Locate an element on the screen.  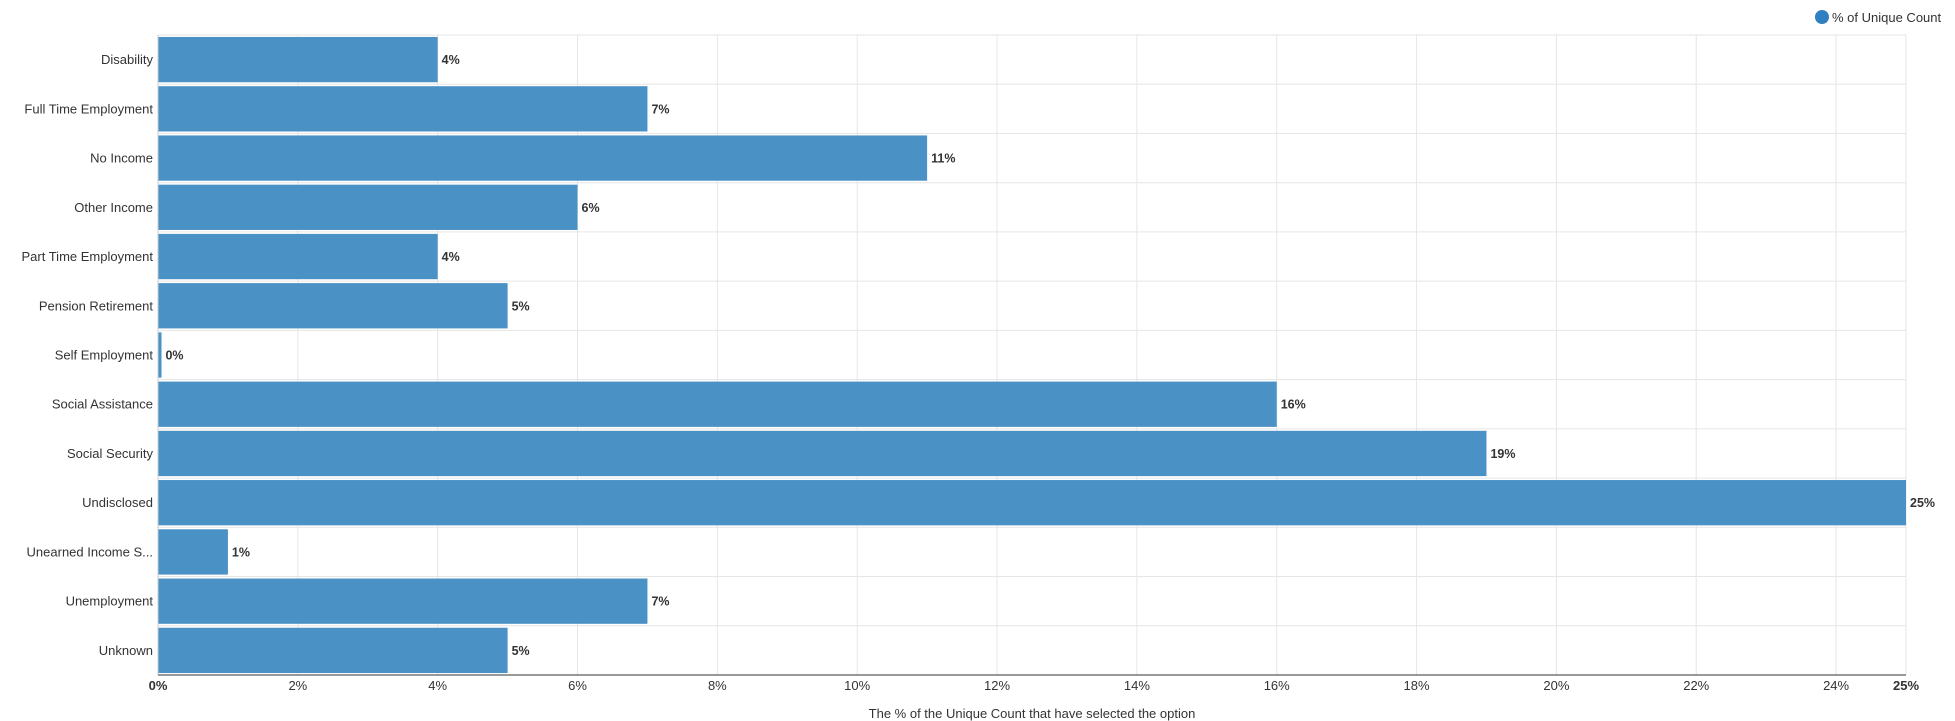
x-tick-label: 0% is located at coordinates (158, 685).